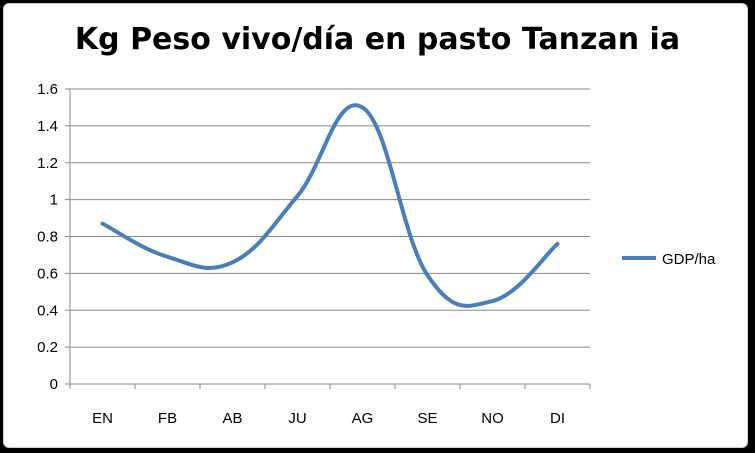  I want to click on x-tick-label: AG, so click(363, 418).